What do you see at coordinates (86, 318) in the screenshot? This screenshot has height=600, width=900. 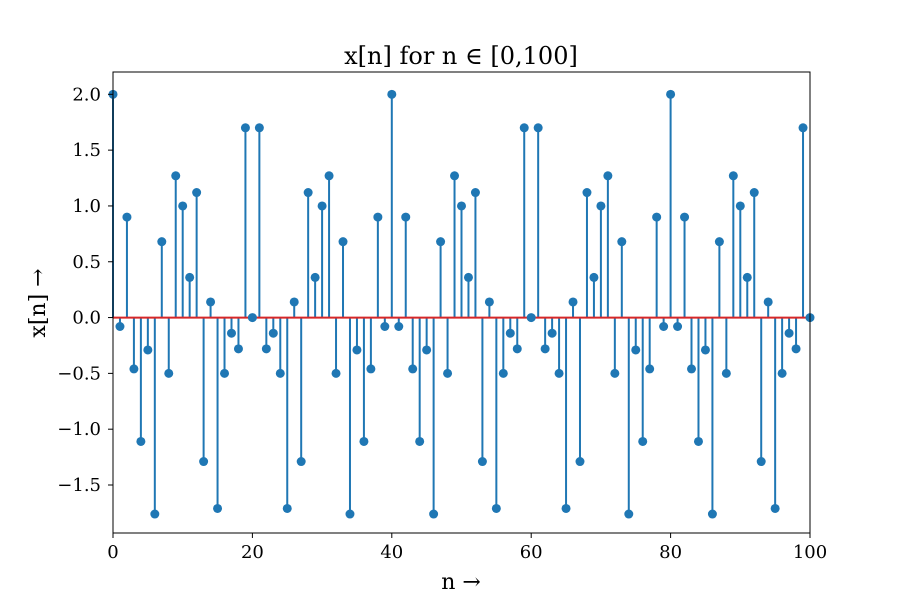 I see `y-tick-label: 0.0` at bounding box center [86, 318].